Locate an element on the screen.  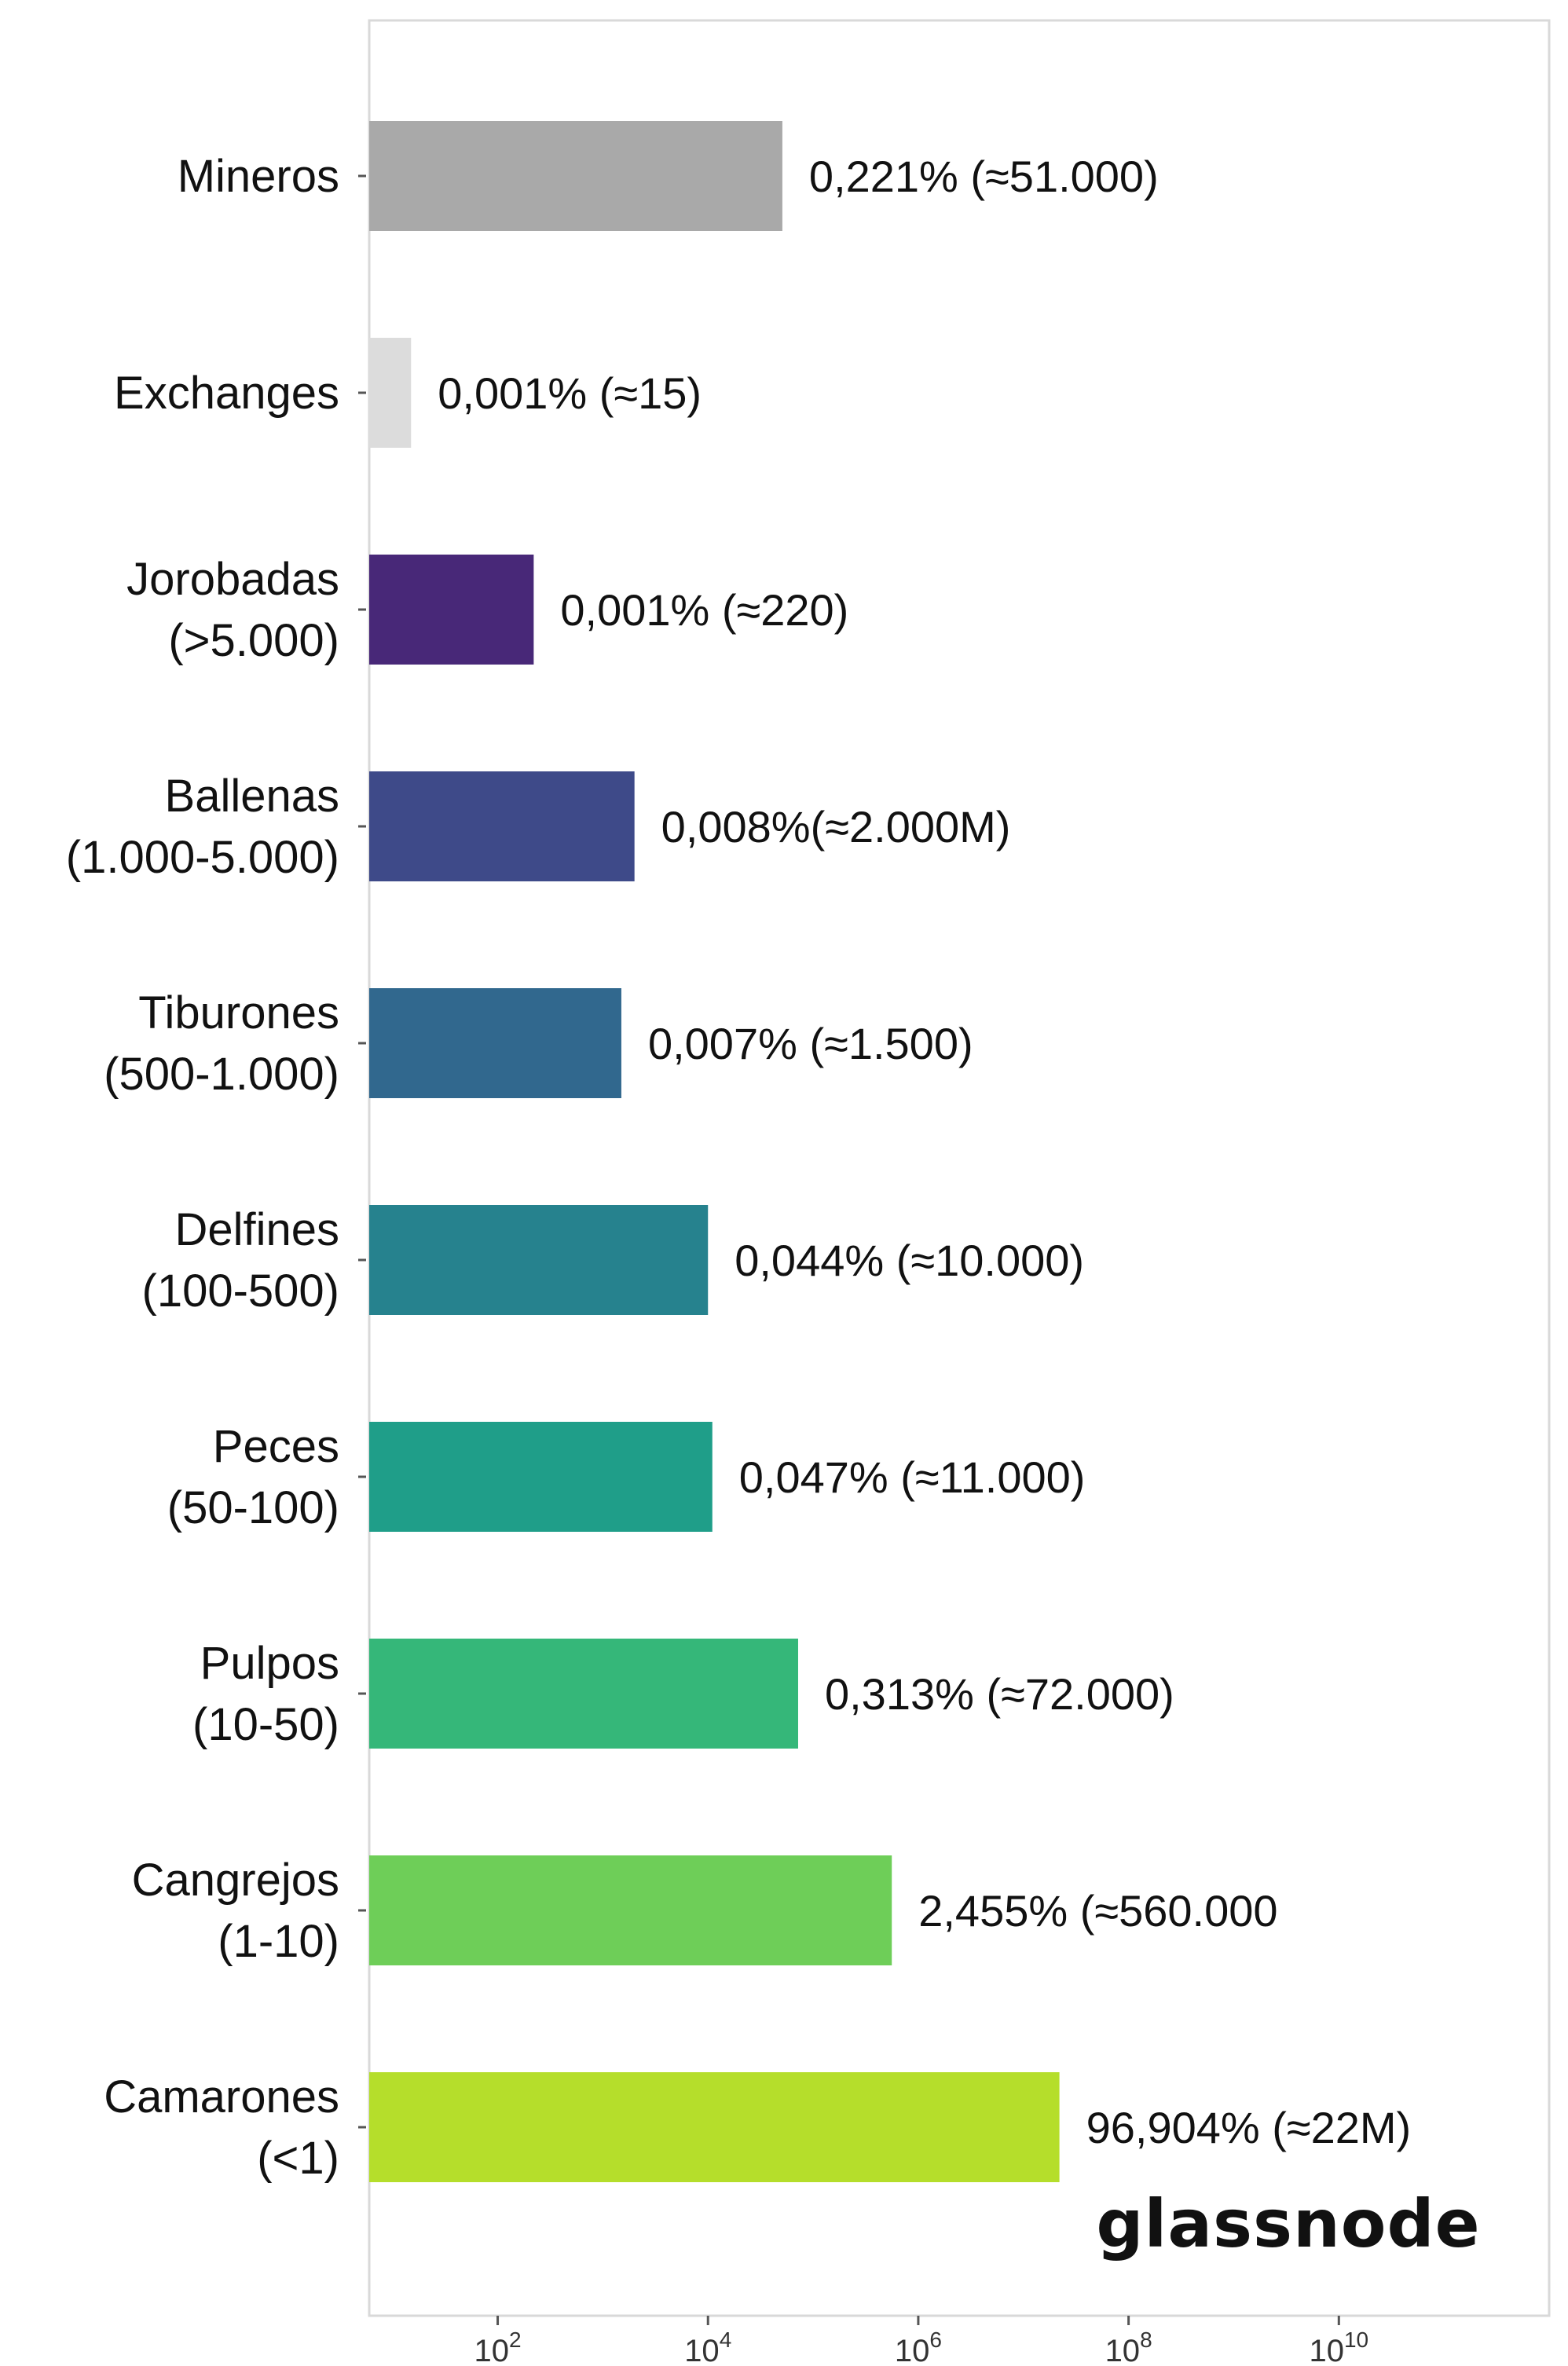
data-label: 0,001% (≈15) is located at coordinates (570, 393).